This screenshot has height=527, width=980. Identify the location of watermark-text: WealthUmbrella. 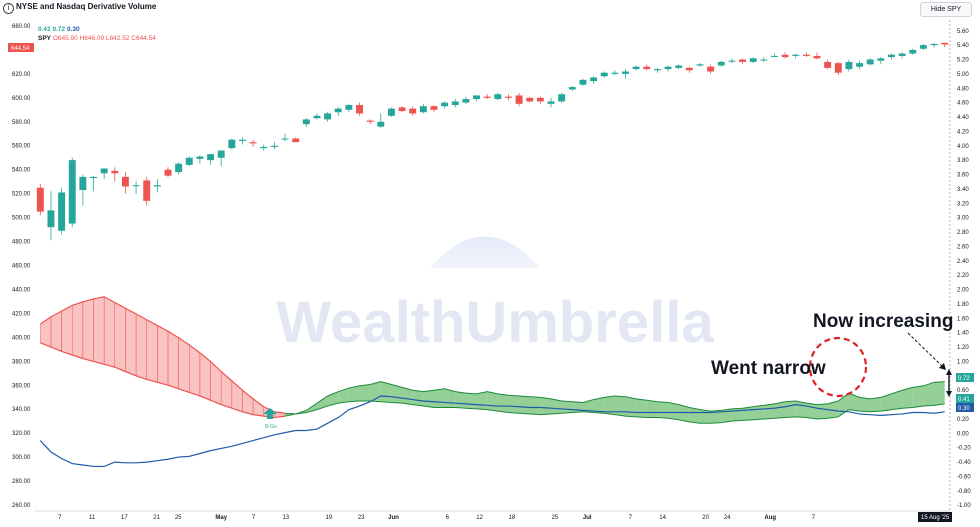
(495, 322).